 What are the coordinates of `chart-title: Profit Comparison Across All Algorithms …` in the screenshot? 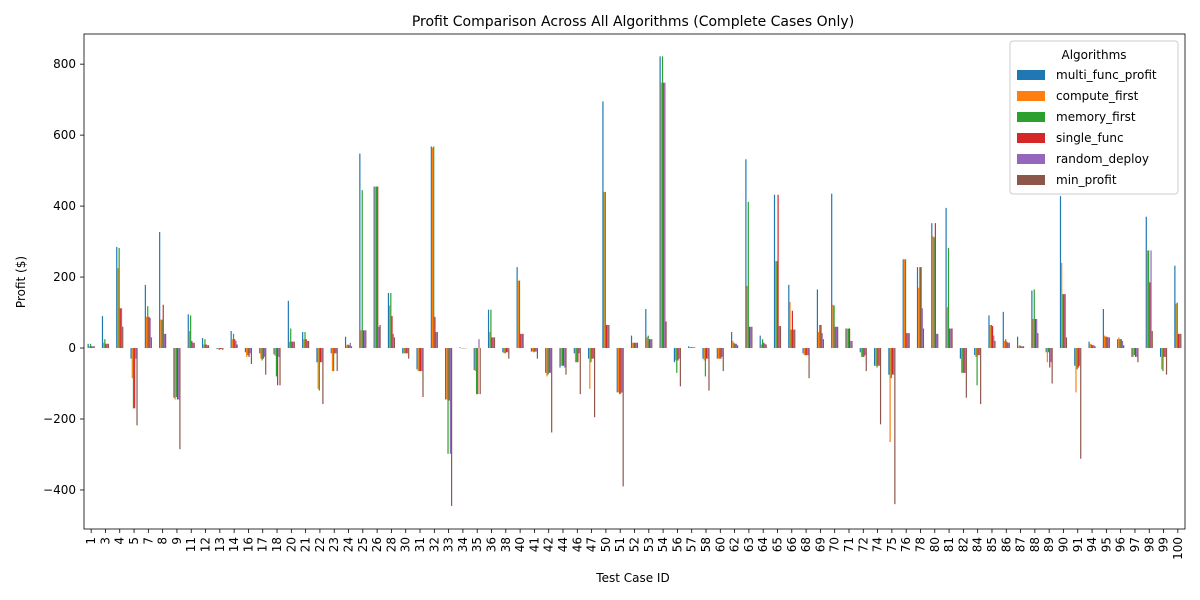 It's located at (633, 22).